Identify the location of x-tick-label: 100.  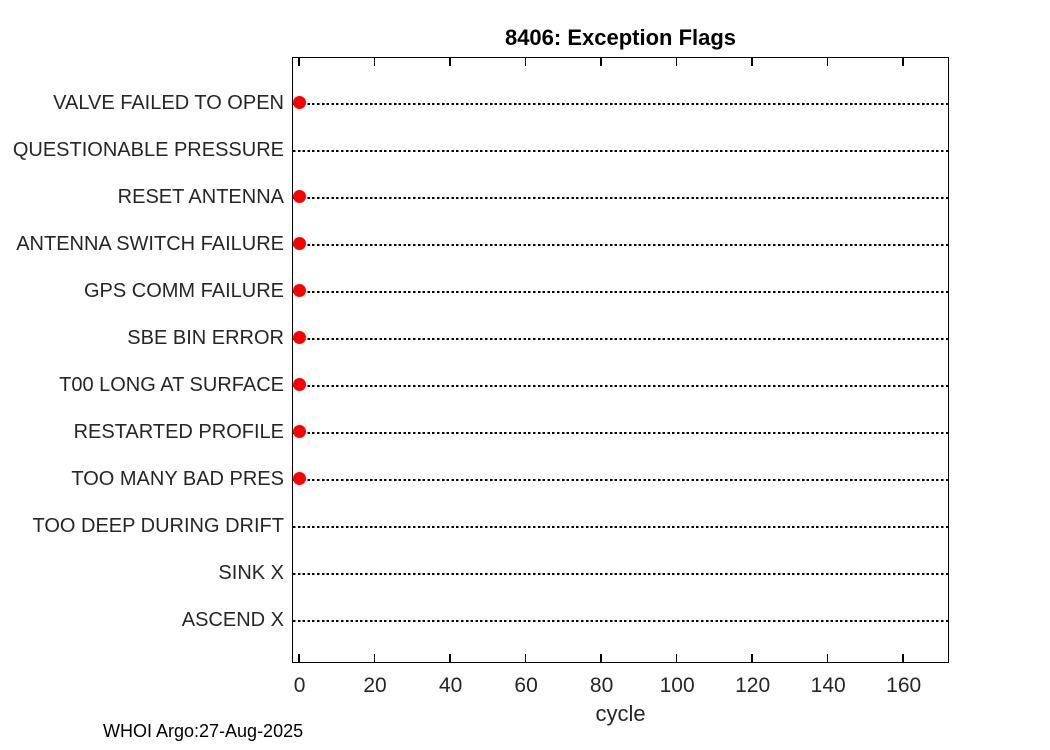
(677, 685).